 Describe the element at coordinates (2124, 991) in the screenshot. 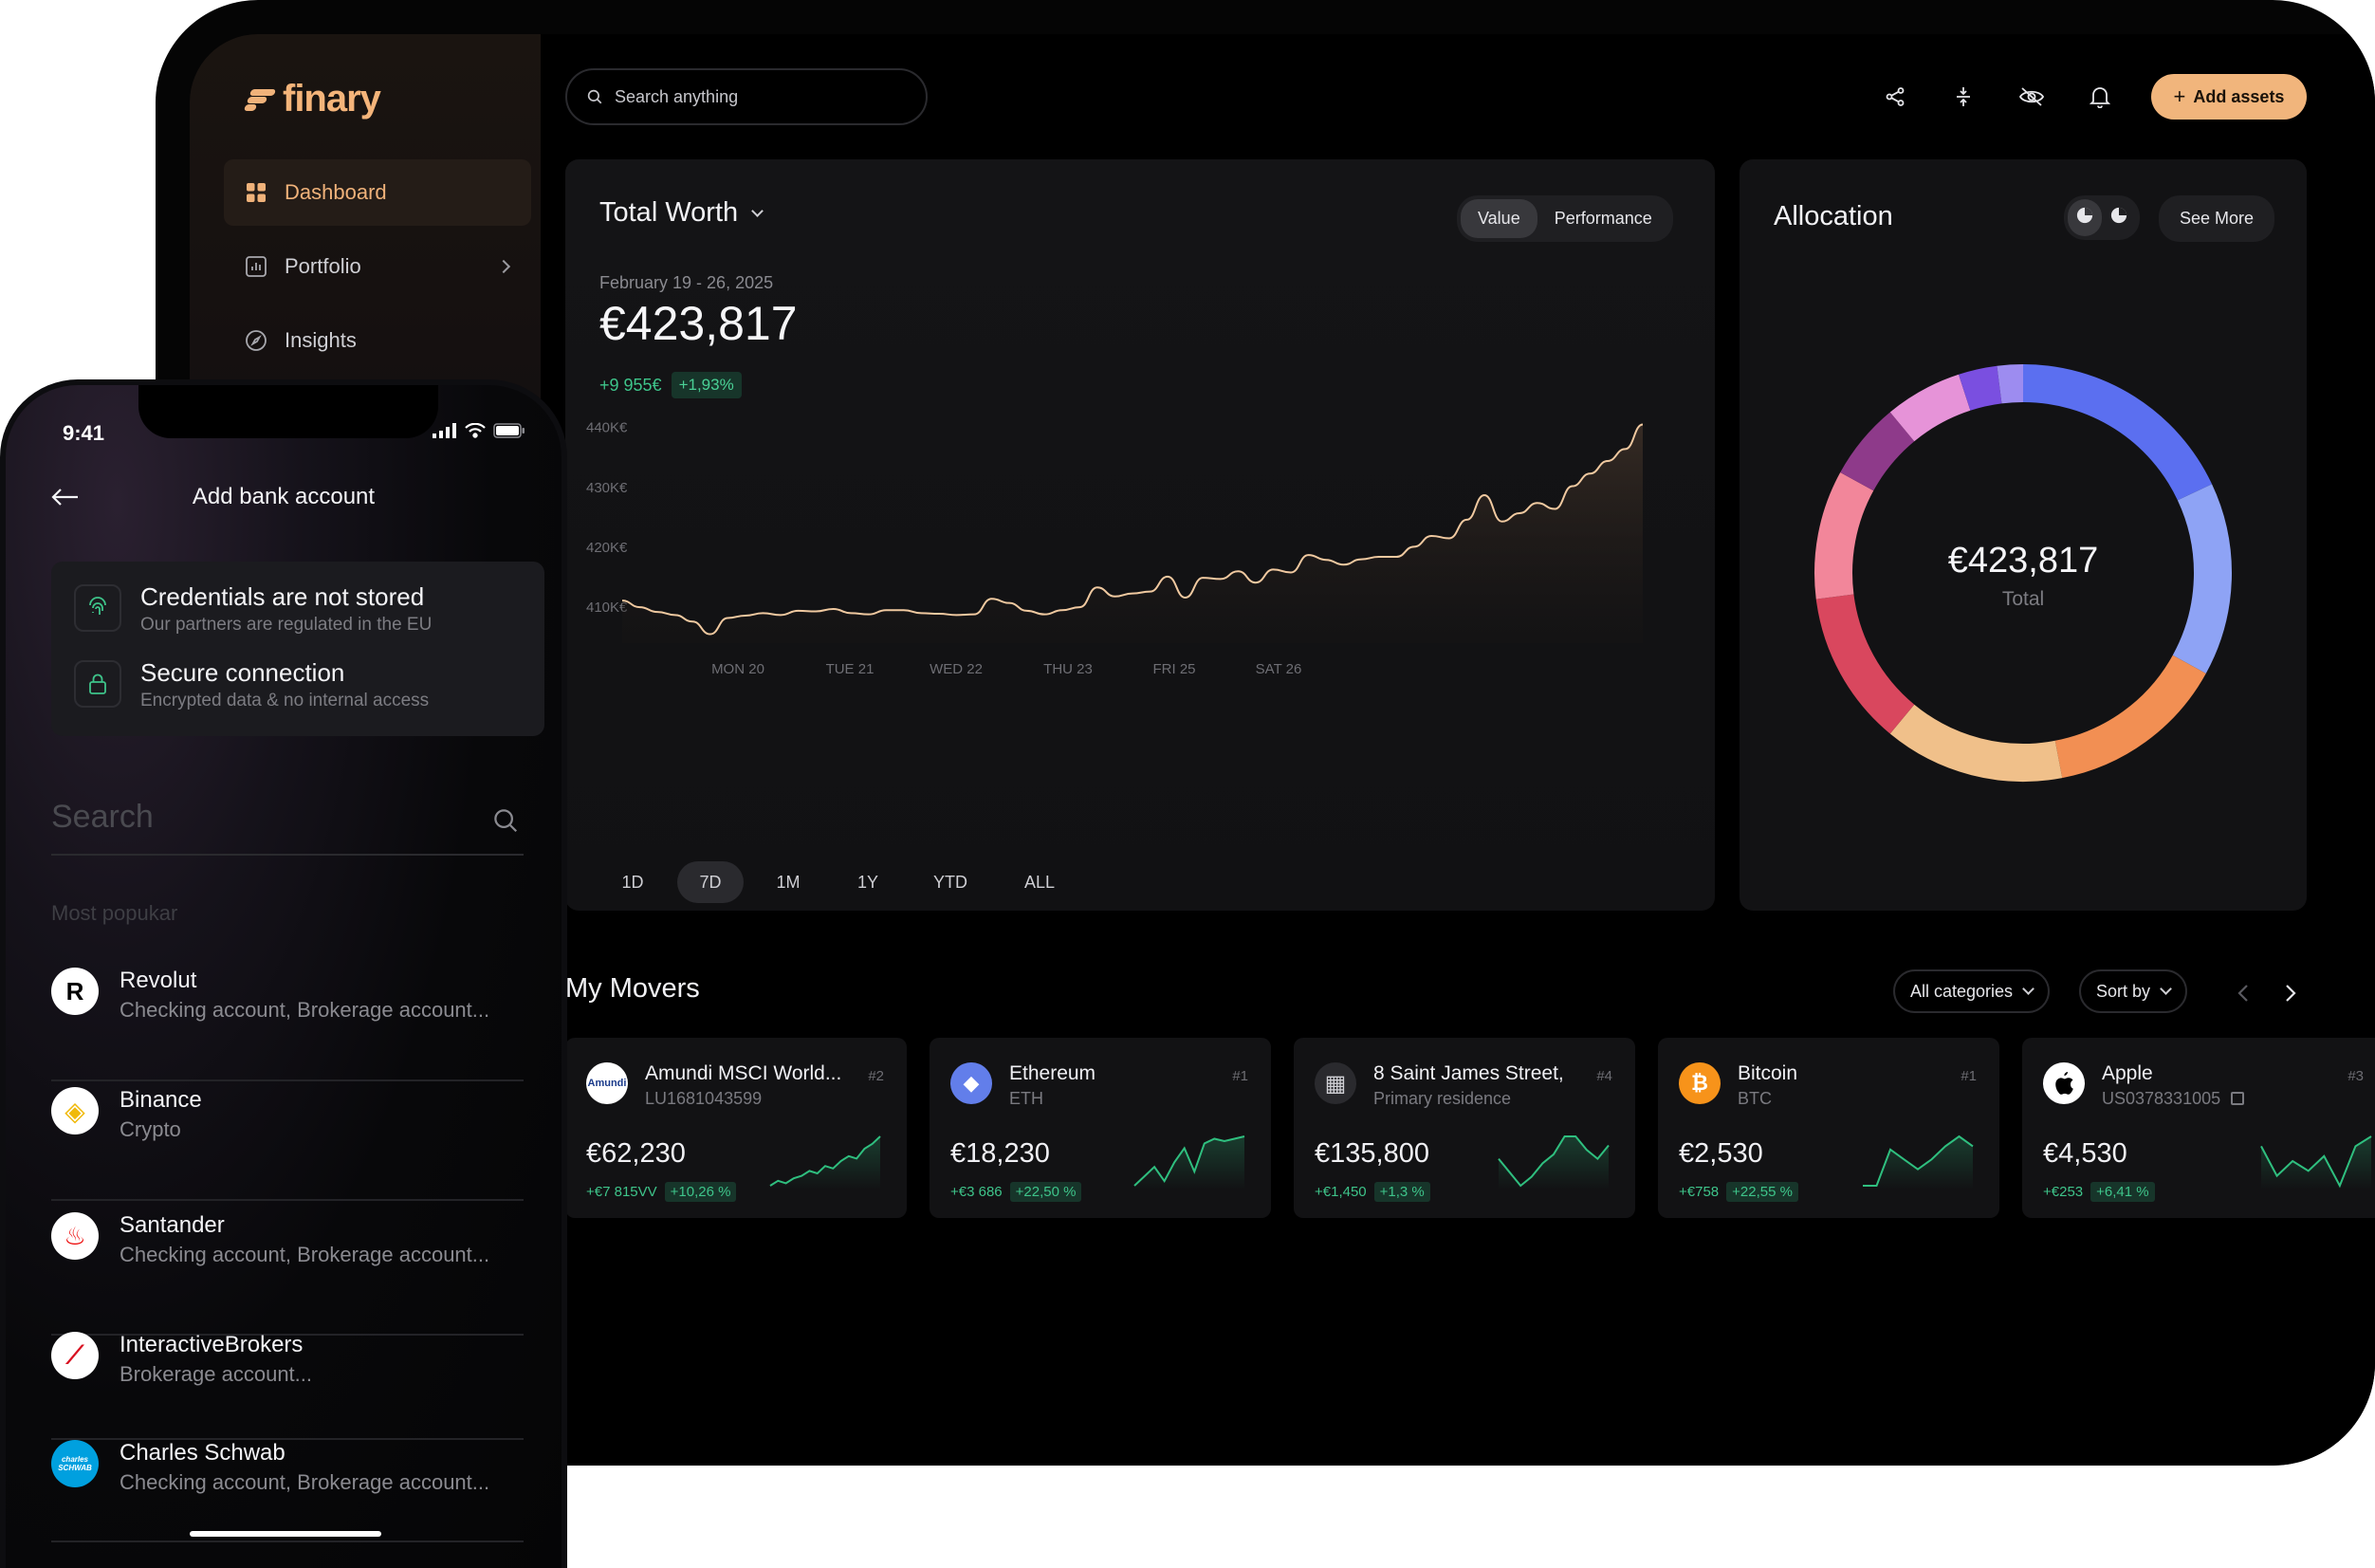

I see `sort-by-label: Sort by` at that location.